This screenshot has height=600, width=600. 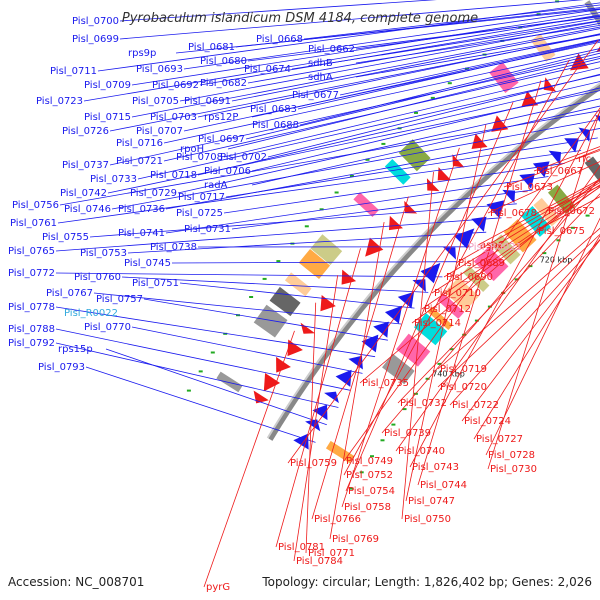 What do you see at coordinates (76, 582) in the screenshot?
I see `accession-text: Accession: NC_008701` at bounding box center [76, 582].